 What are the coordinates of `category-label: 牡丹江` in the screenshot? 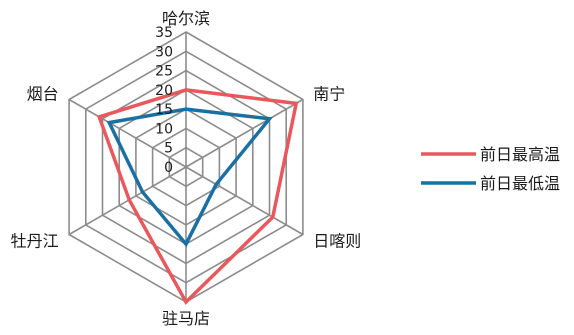 It's located at (35, 241).